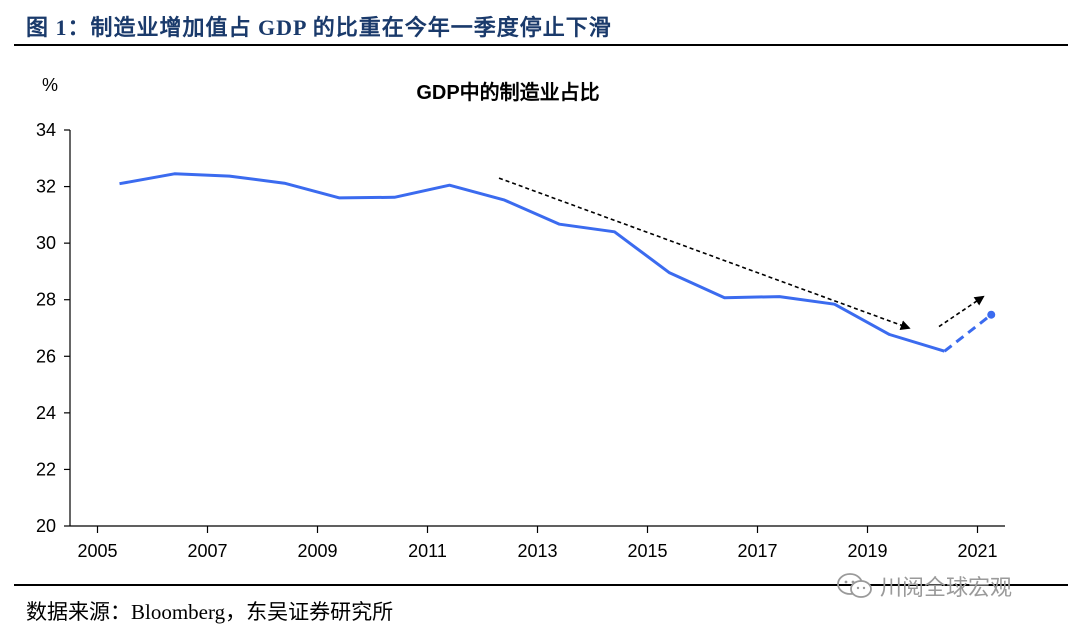  What do you see at coordinates (541, 585) in the screenshot?
I see `bottom-rule` at bounding box center [541, 585].